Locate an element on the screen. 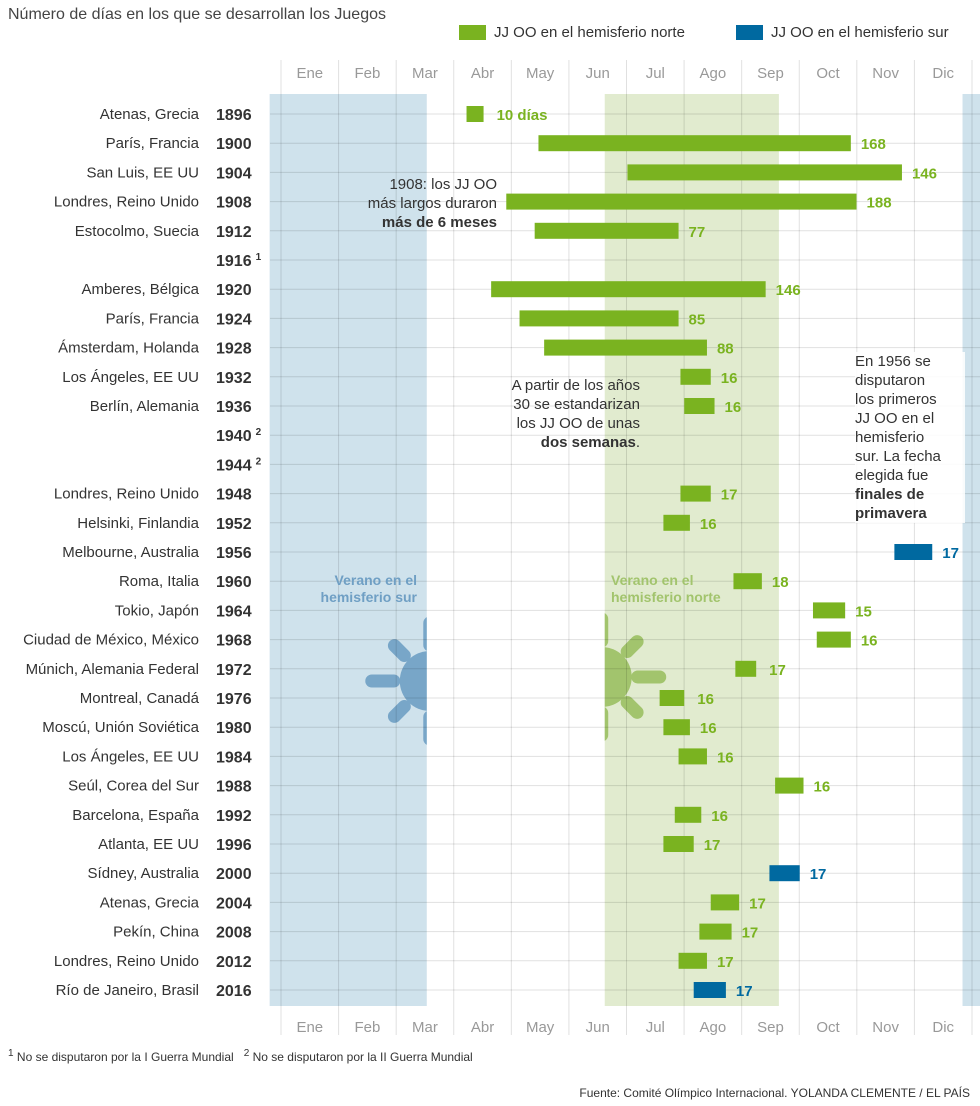 This screenshot has width=980, height=1106. bar-1968 is located at coordinates (833, 639).